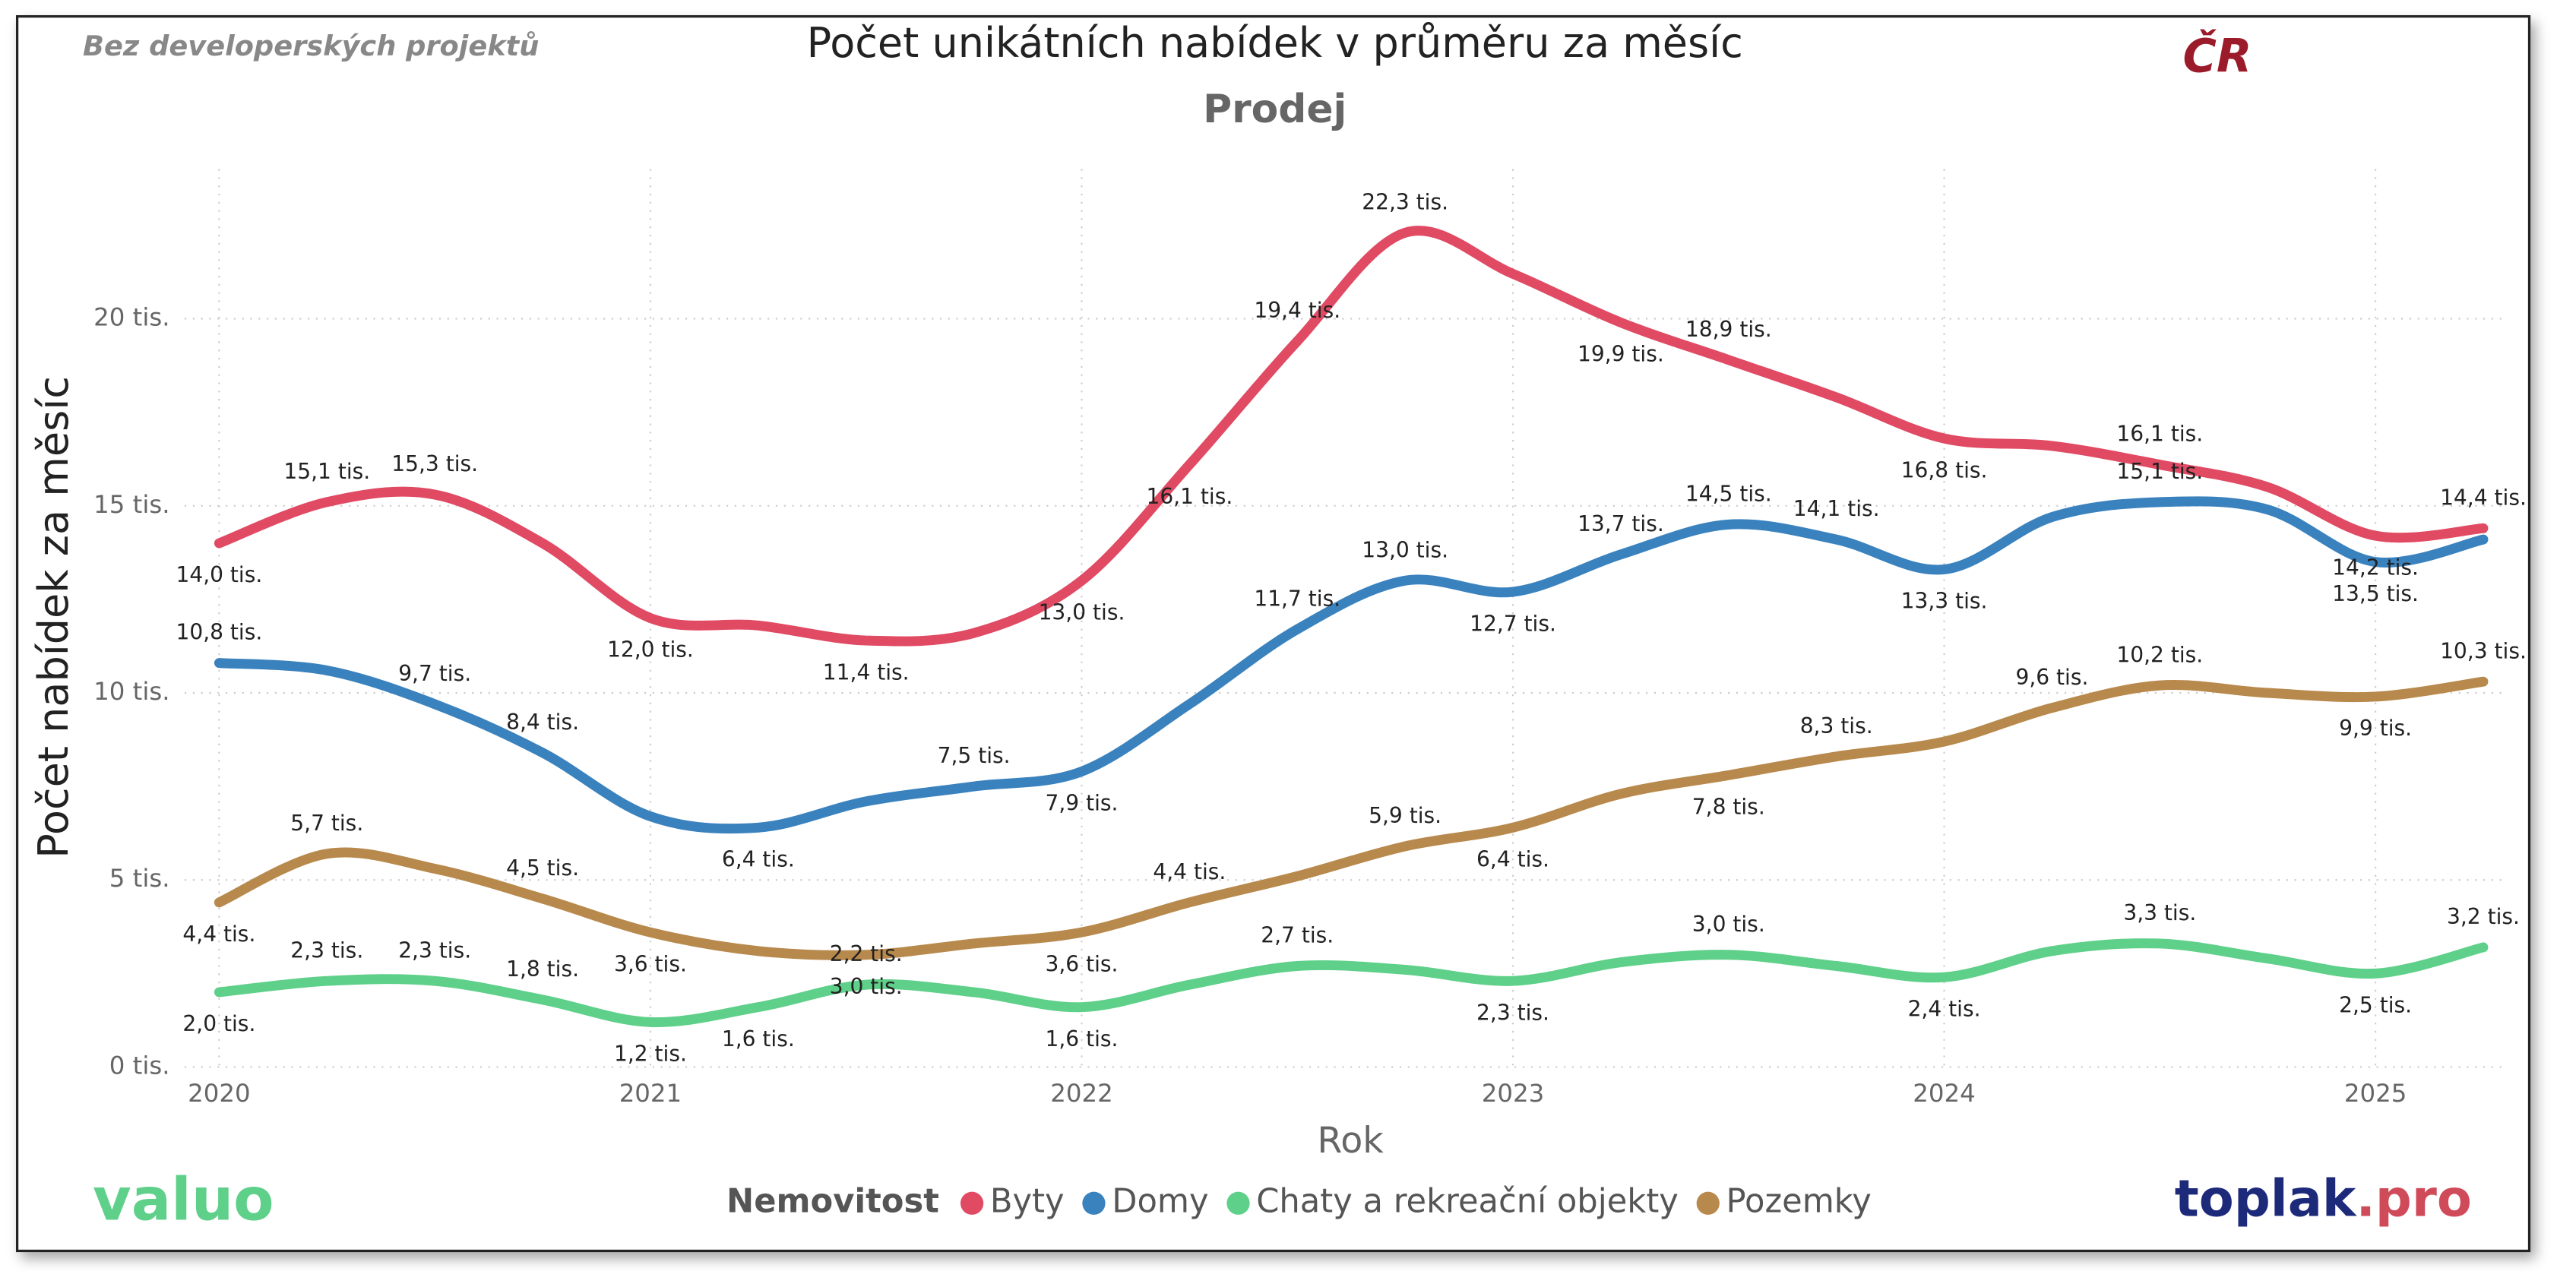 This screenshot has width=2576, height=1287. What do you see at coordinates (650, 1054) in the screenshot?
I see `data-label: 1,2 tis.` at bounding box center [650, 1054].